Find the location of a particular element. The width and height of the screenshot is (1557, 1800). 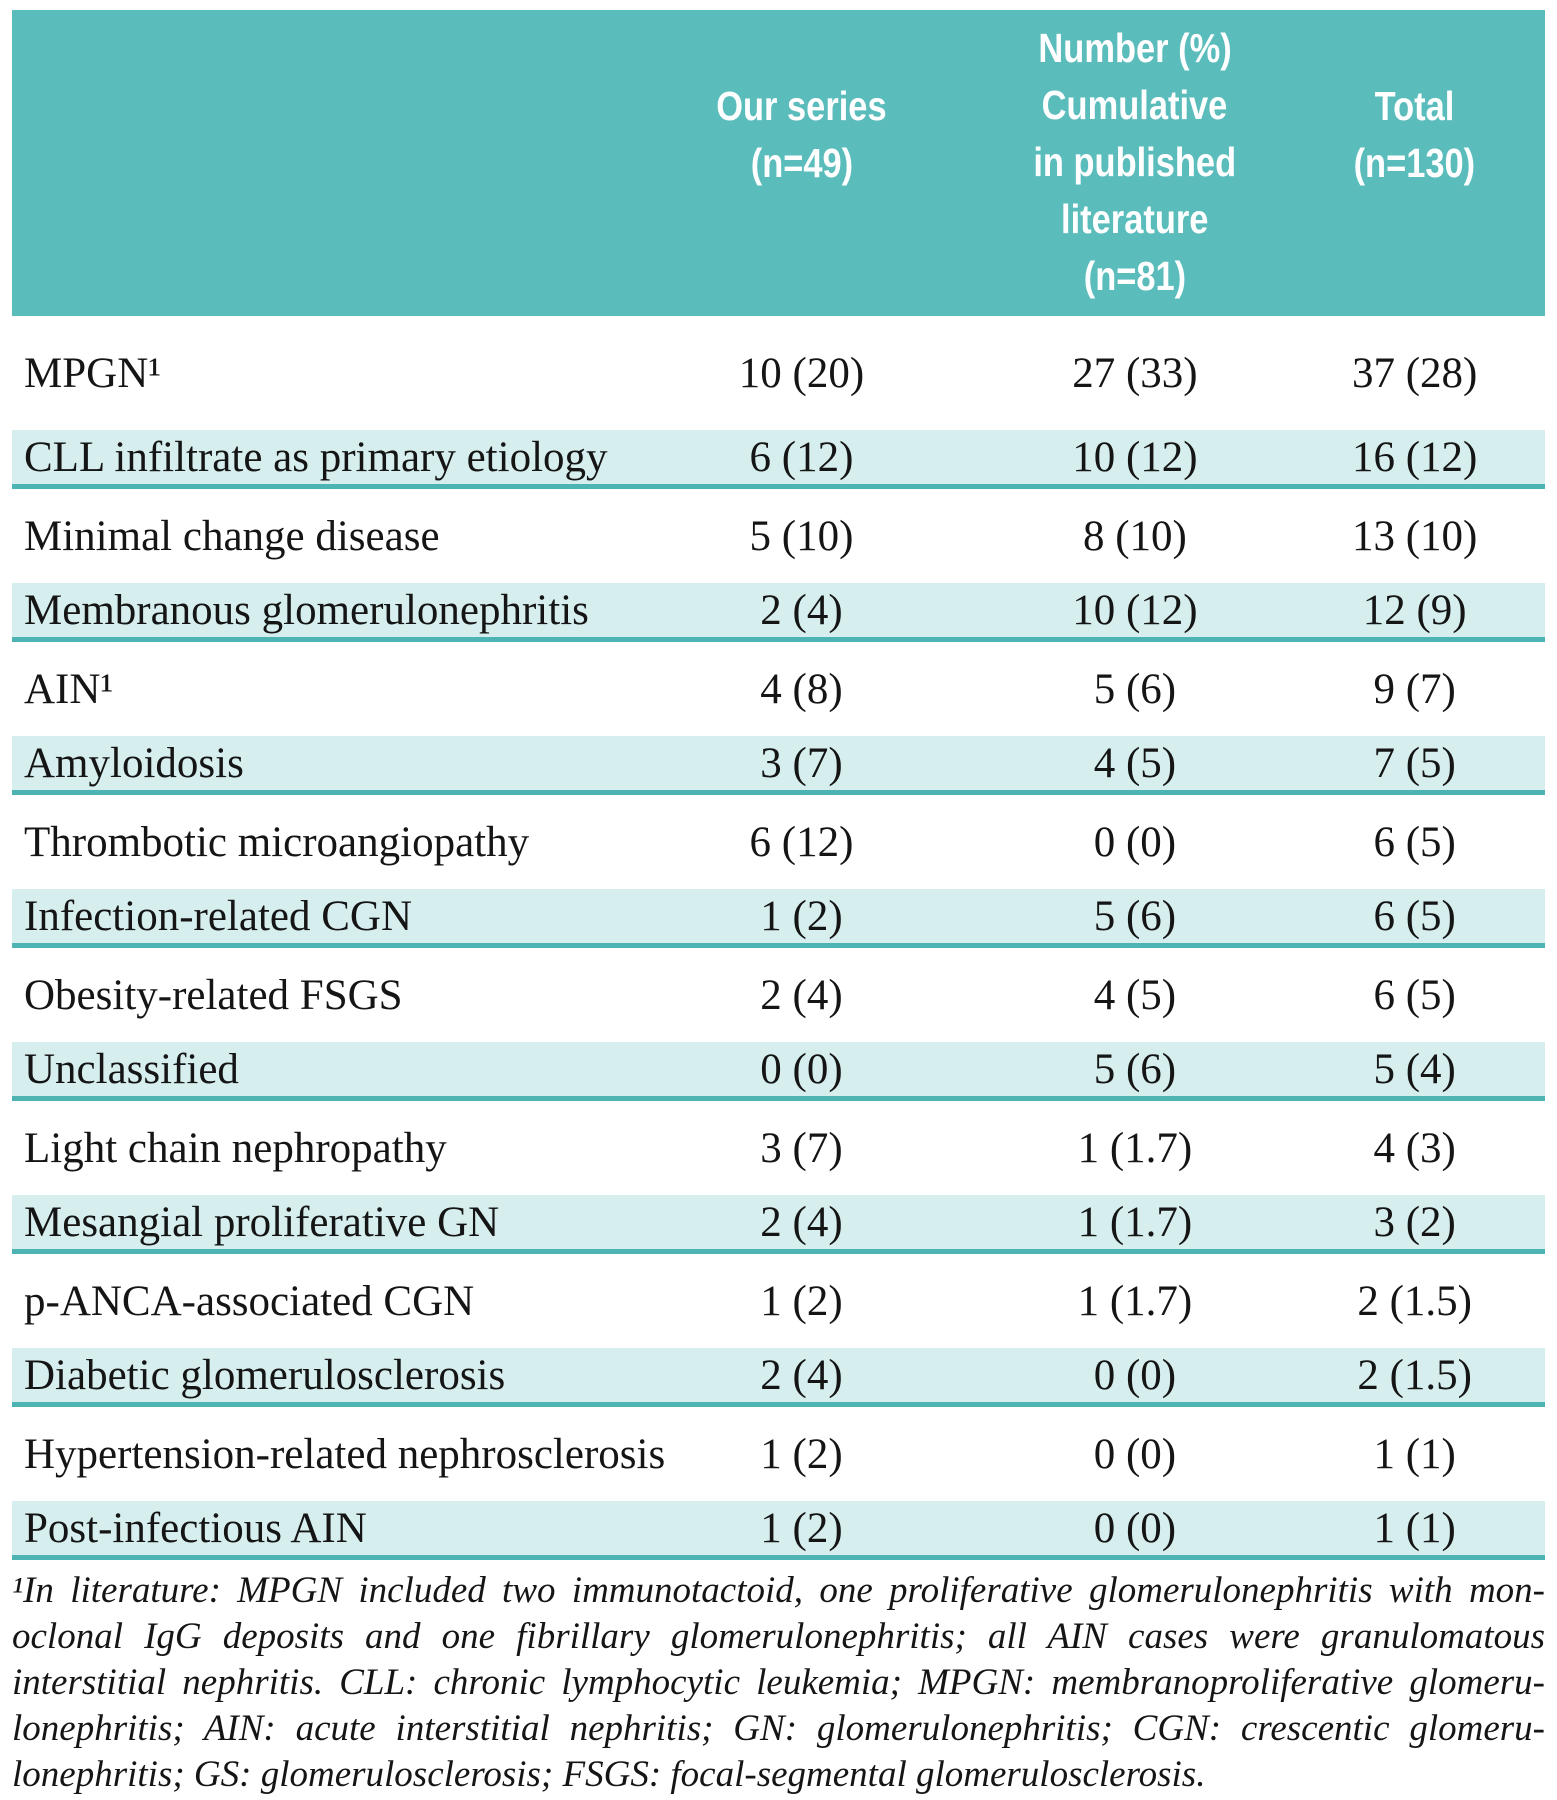

row-our-series-value: 10 (20) is located at coordinates (801, 373).